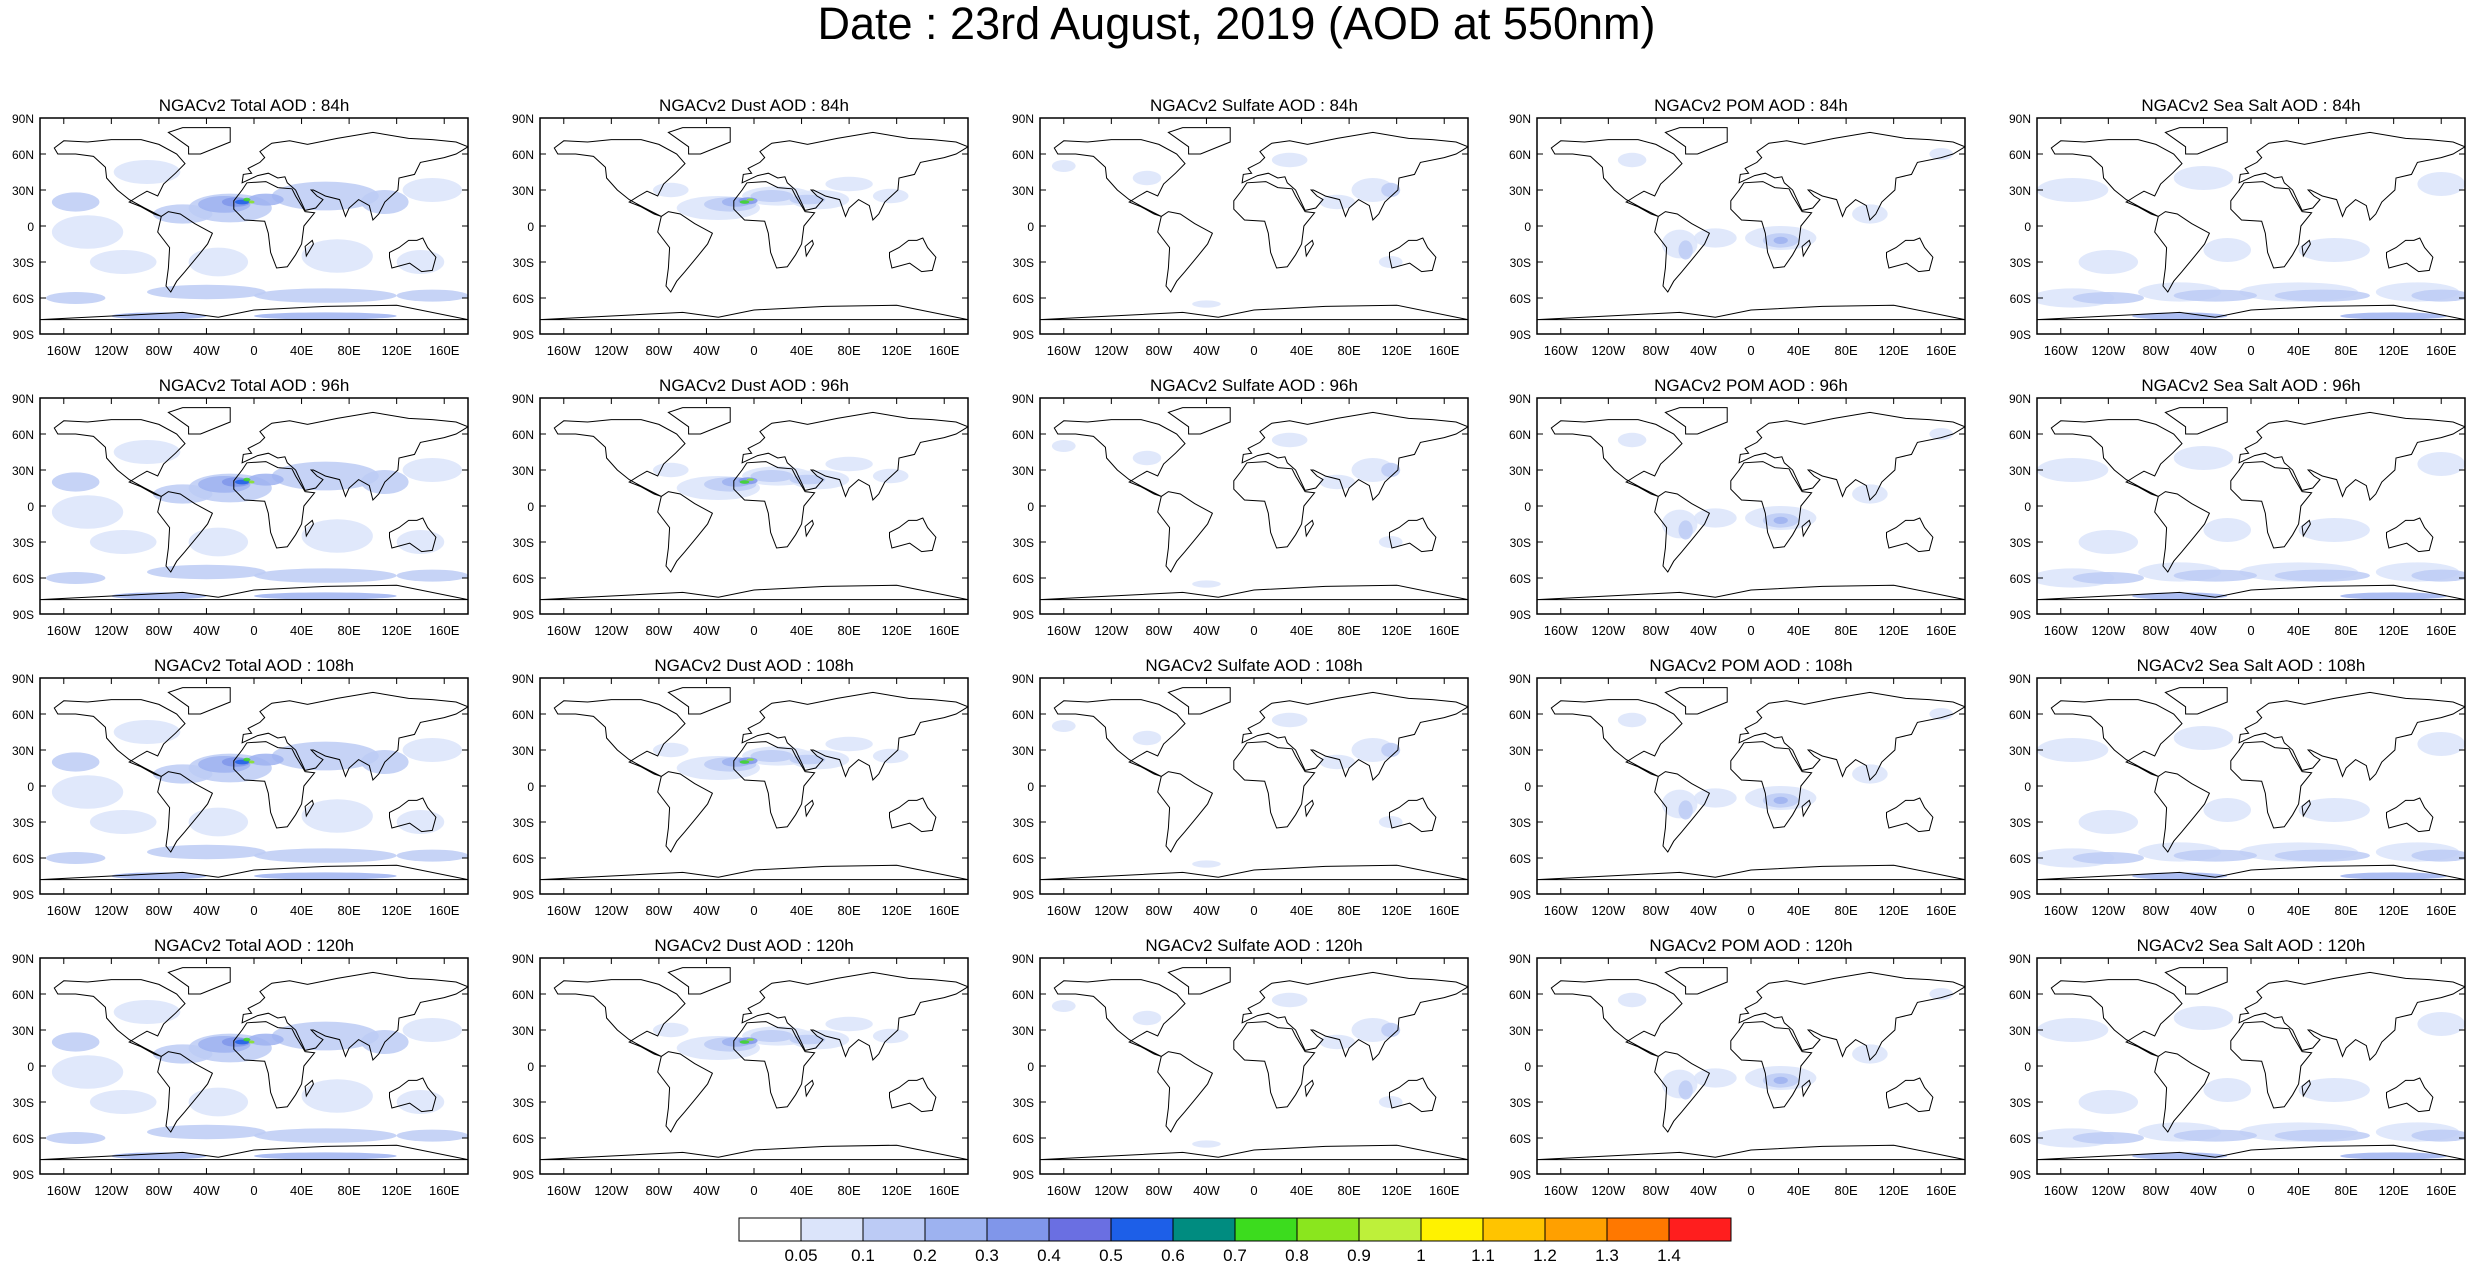  What do you see at coordinates (564, 630) in the screenshot?
I see `lon-label: 160W` at bounding box center [564, 630].